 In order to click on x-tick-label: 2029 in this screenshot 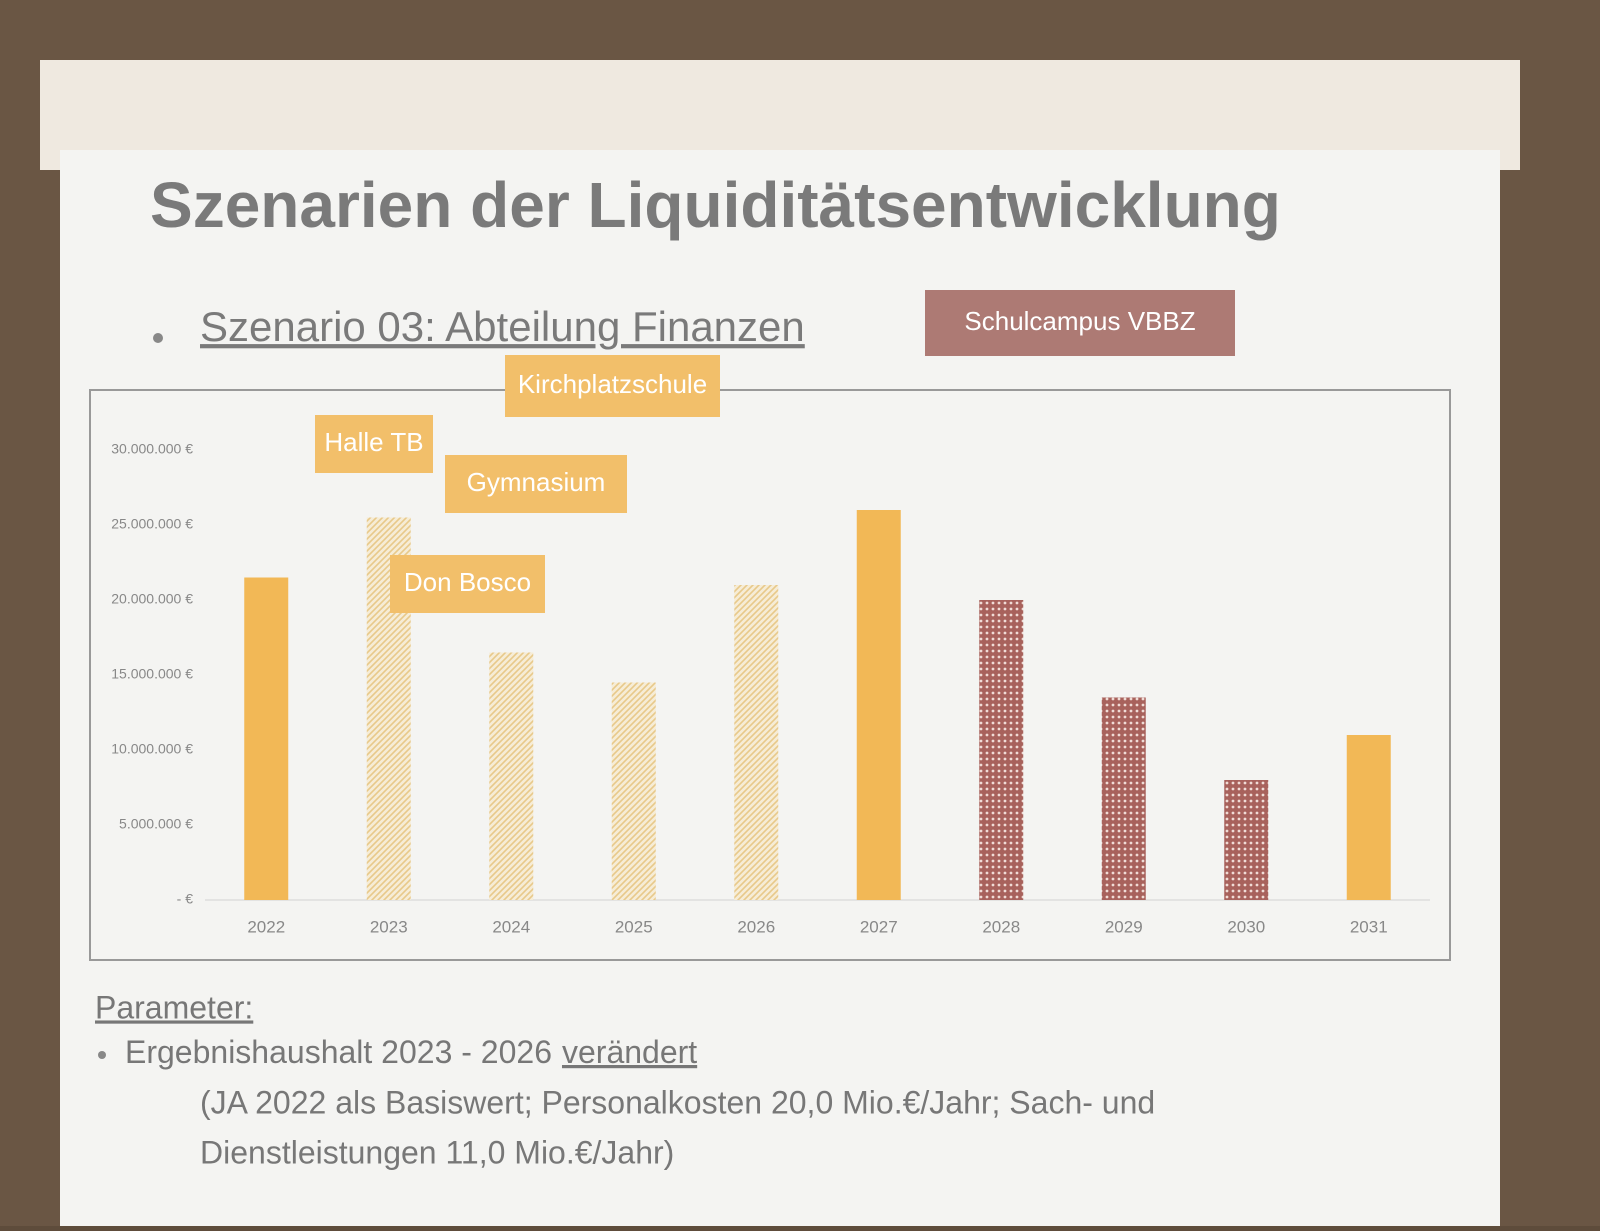, I will do `click(1124, 926)`.